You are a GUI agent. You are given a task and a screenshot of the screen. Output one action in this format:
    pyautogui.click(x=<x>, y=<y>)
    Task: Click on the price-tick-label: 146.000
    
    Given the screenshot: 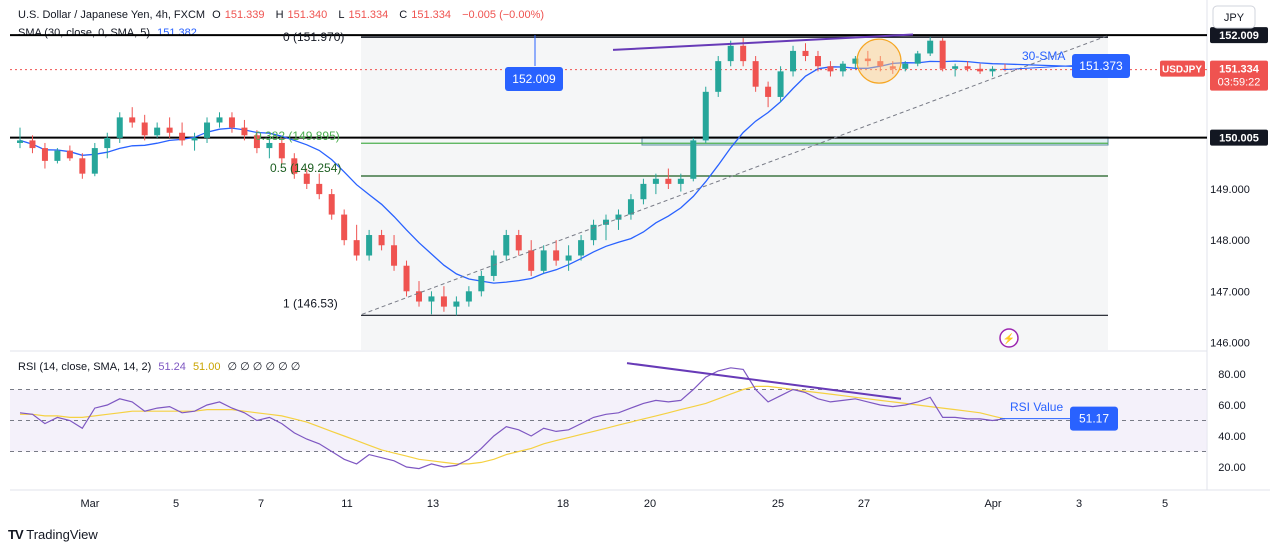 What is the action you would take?
    pyautogui.click(x=1230, y=343)
    